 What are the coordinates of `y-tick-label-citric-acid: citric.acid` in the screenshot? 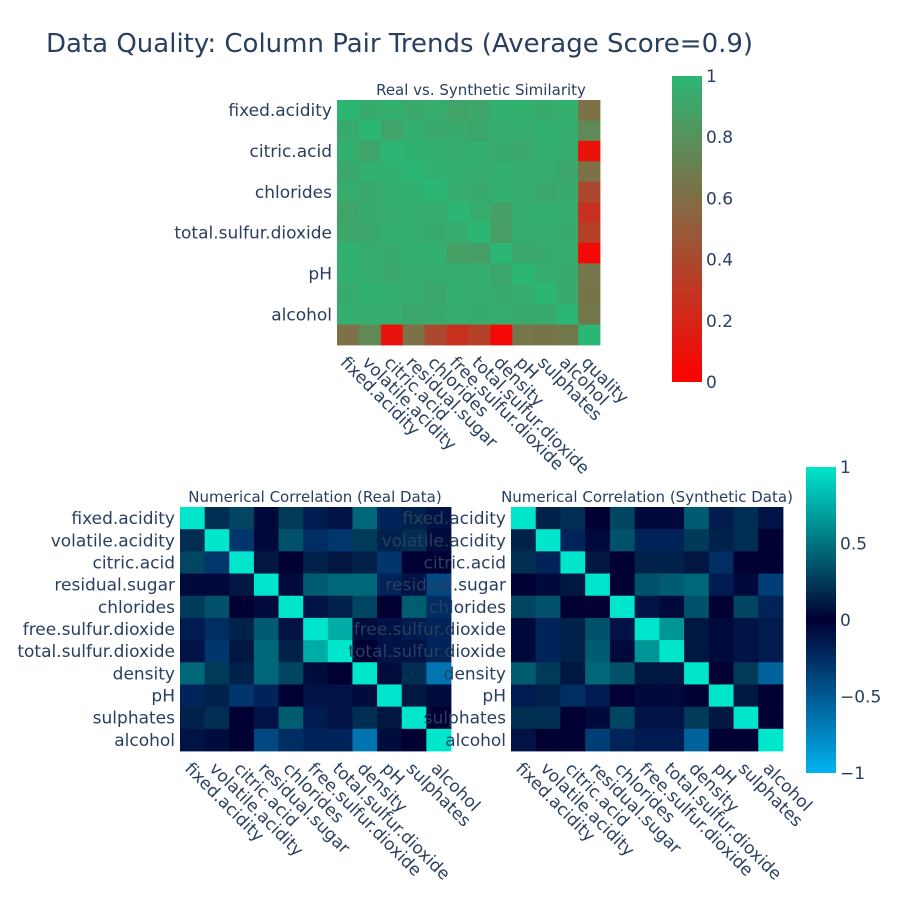 It's located at (465, 564).